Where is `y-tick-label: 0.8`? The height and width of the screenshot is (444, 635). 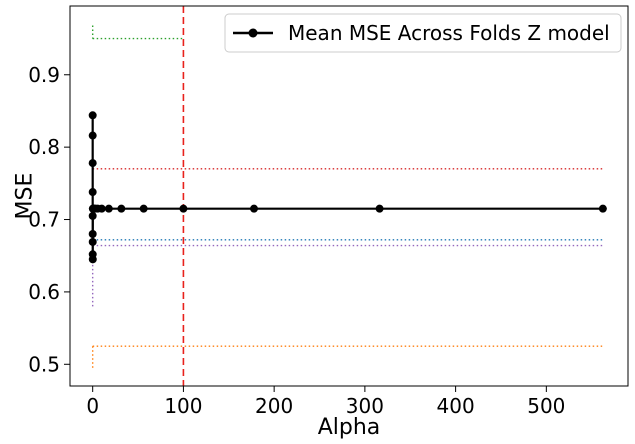
y-tick-label: 0.8 is located at coordinates (44, 147).